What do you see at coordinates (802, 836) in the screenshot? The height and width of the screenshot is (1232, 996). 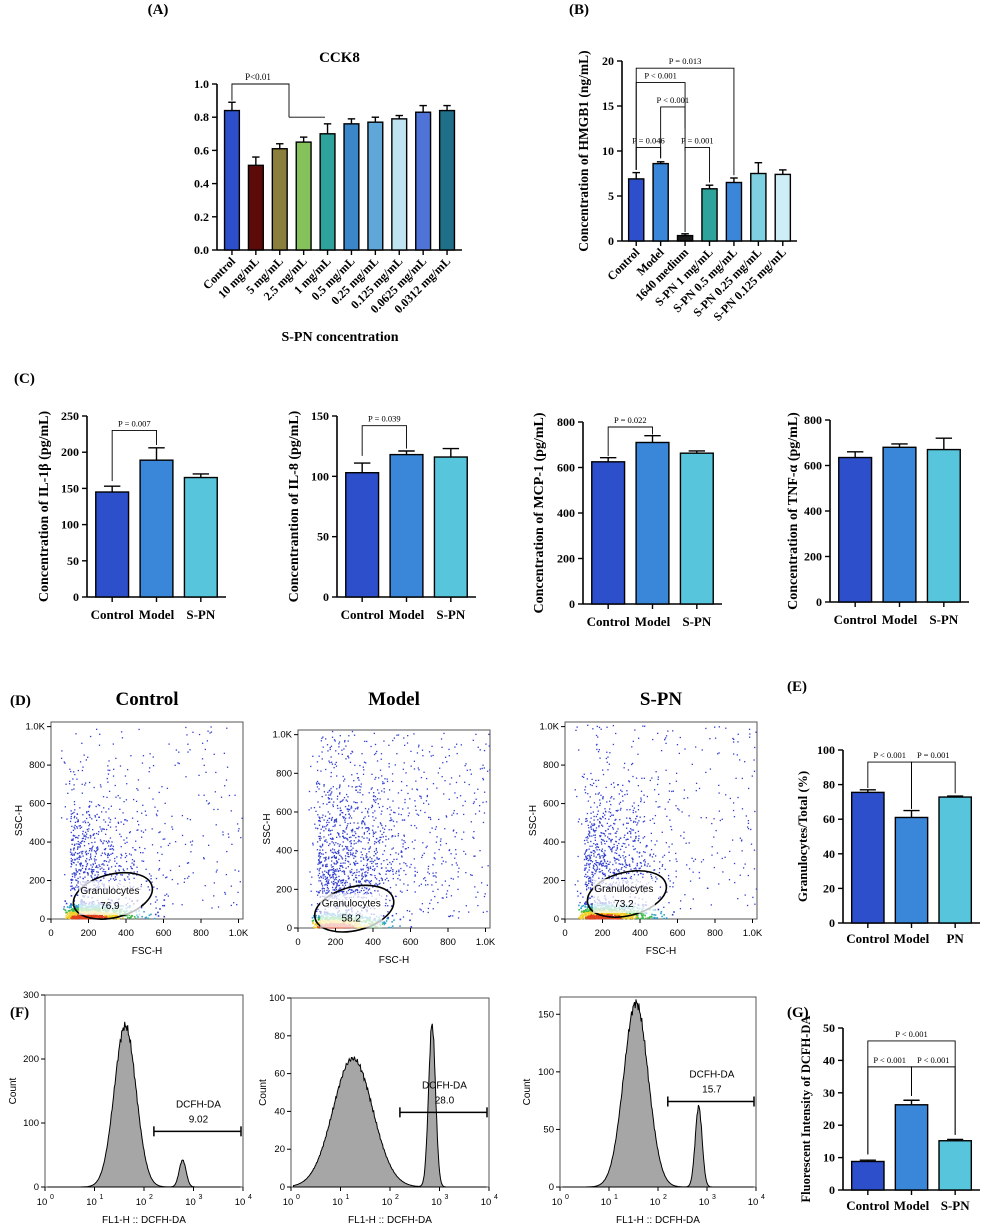 I see `y-axis-label: Granulocytes/Total (%)` at bounding box center [802, 836].